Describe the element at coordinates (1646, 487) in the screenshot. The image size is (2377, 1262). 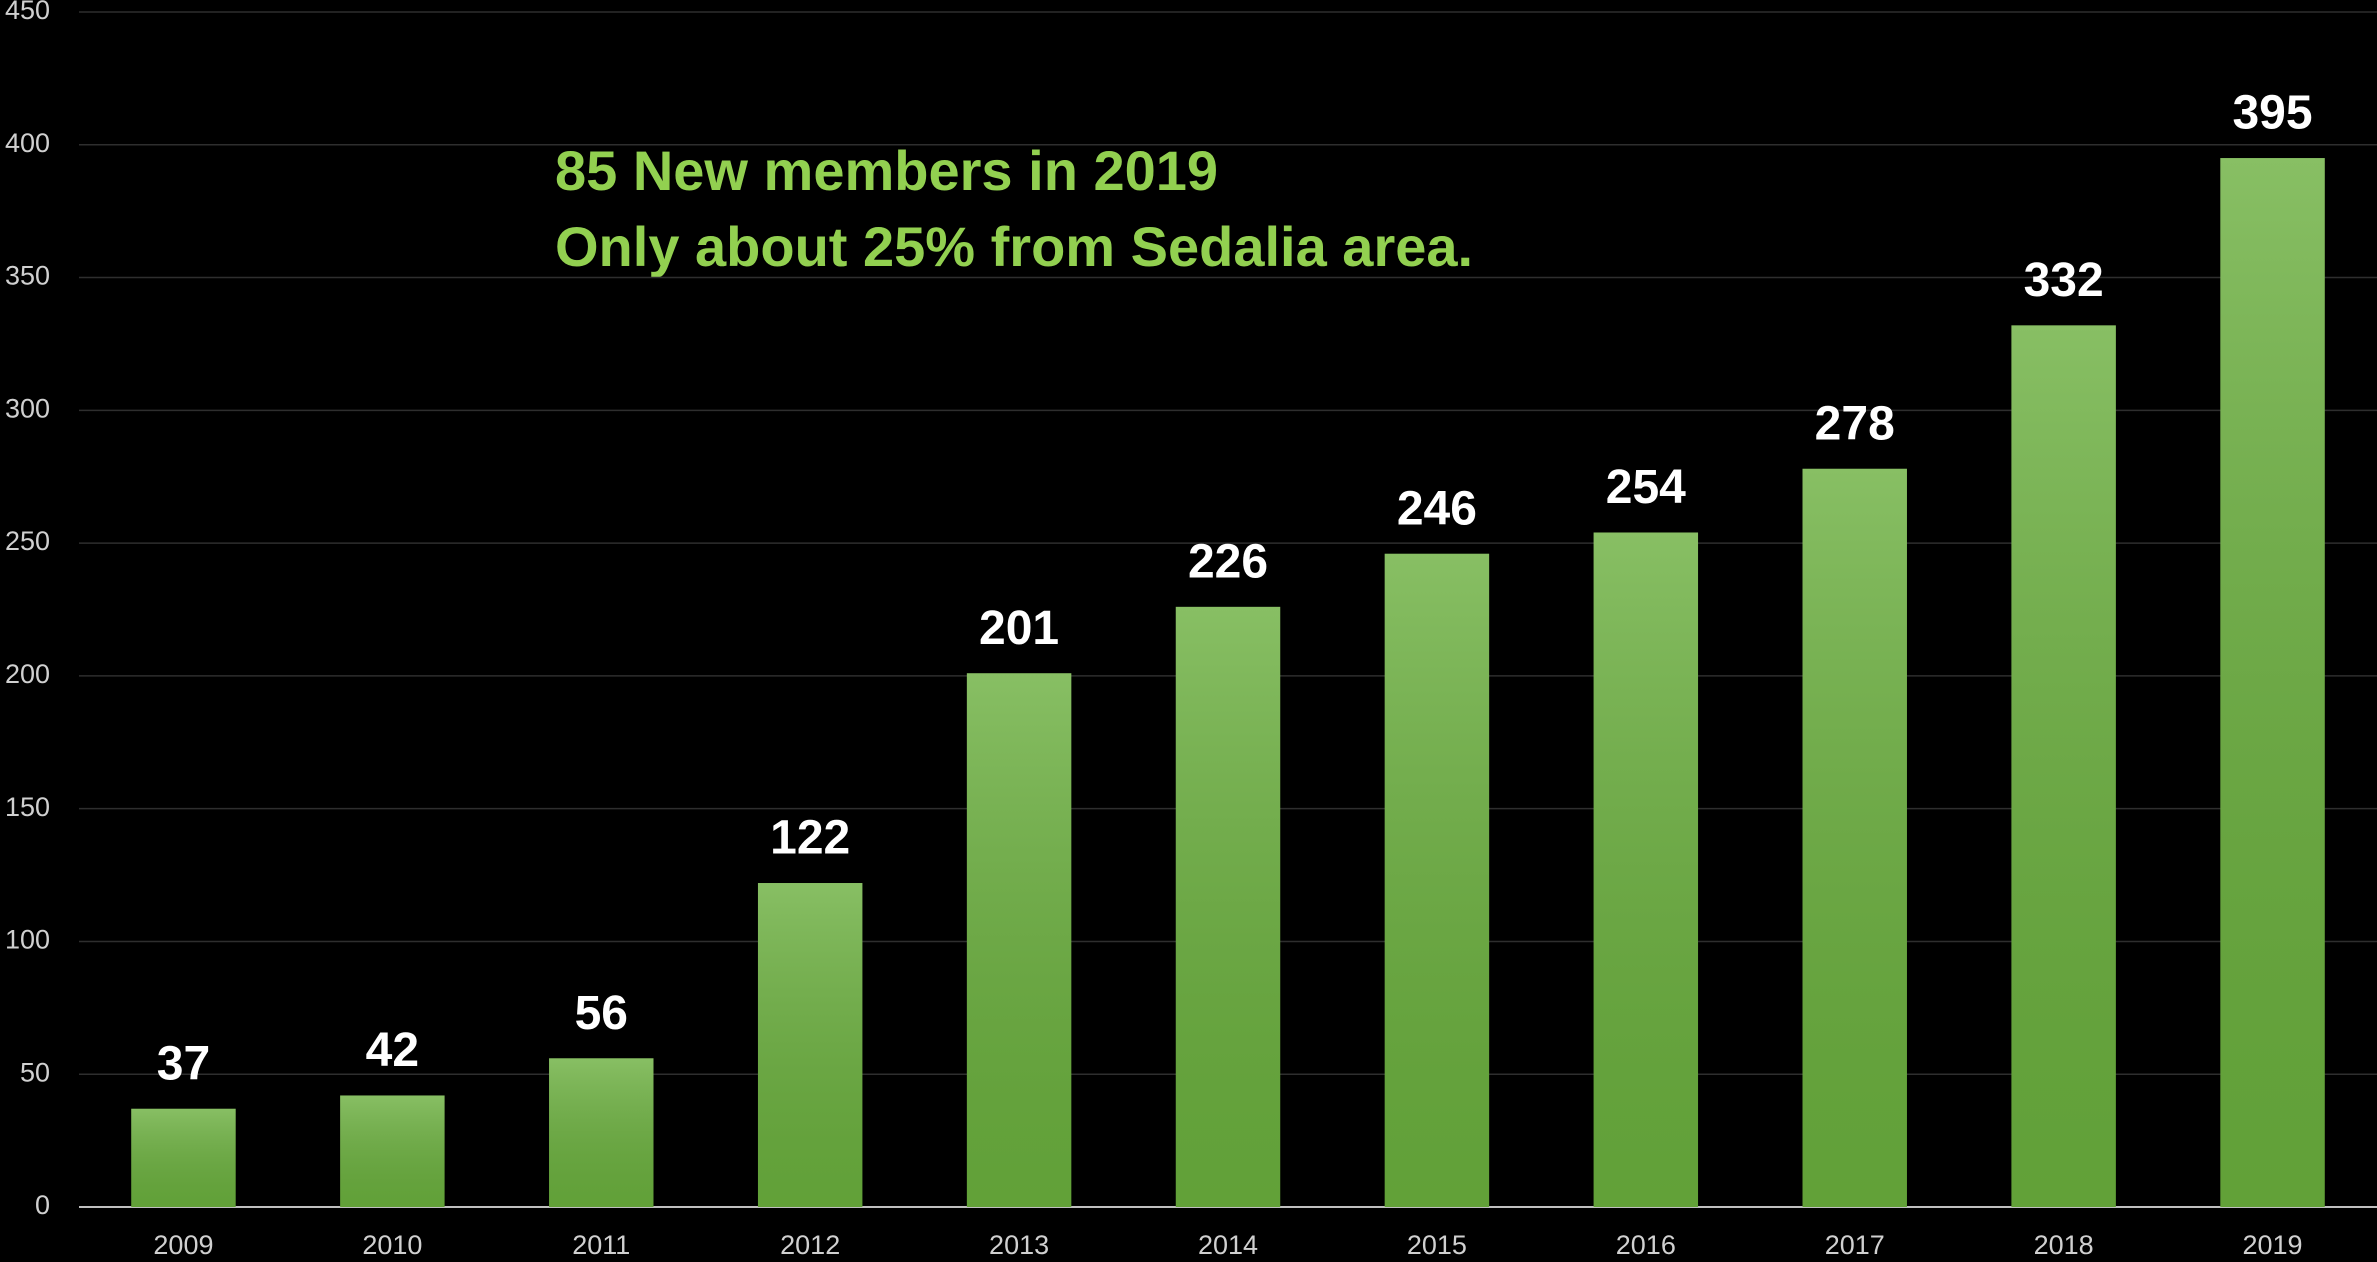
I see `data-label: 254` at that location.